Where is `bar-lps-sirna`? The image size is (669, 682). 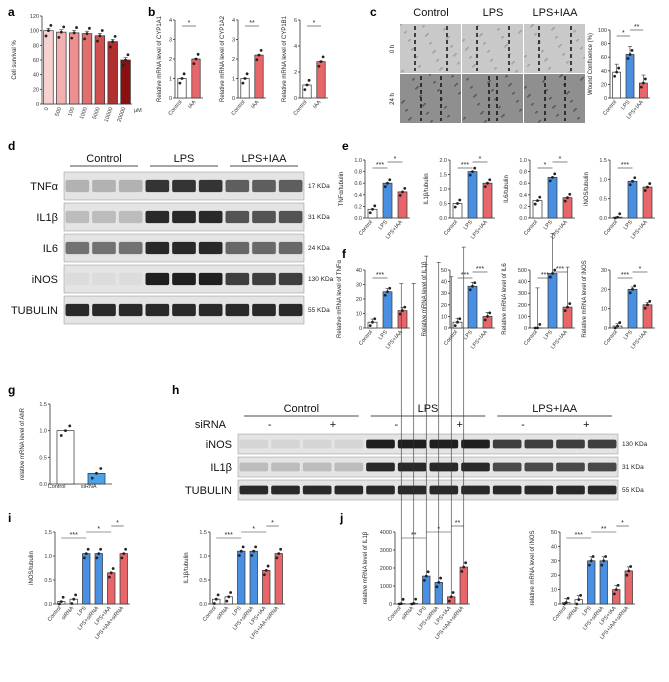
bar-lps-sirna is located at coordinates (98, 579).